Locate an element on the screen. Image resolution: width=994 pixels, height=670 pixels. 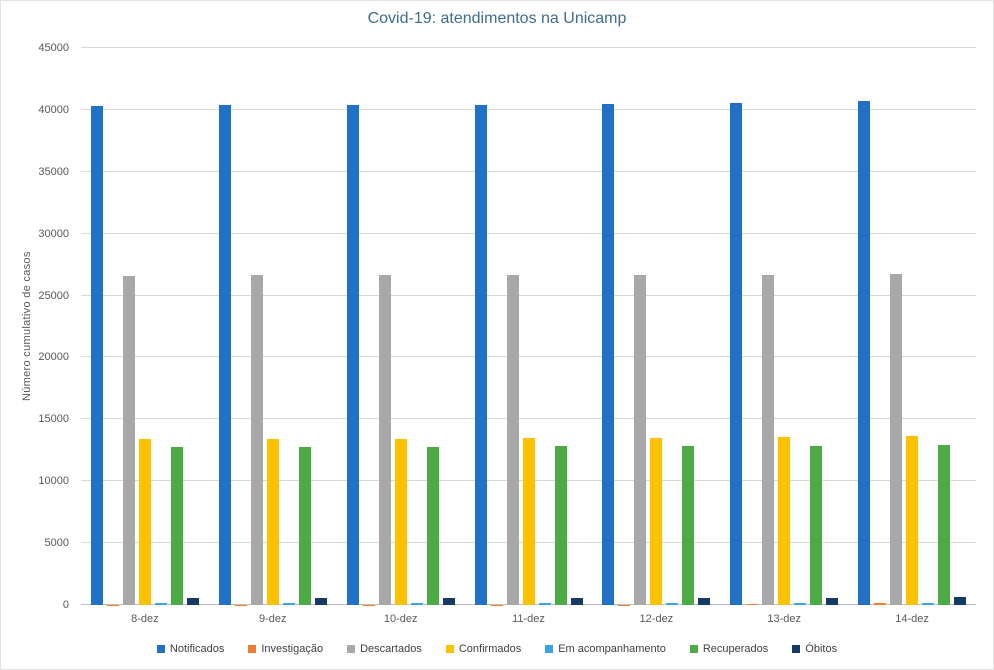
x-axis-tick-labels: 8-dez 9-dez 10-dez 11-dez 12-dez 13-dez 14-dez is located at coordinates (528, 619).